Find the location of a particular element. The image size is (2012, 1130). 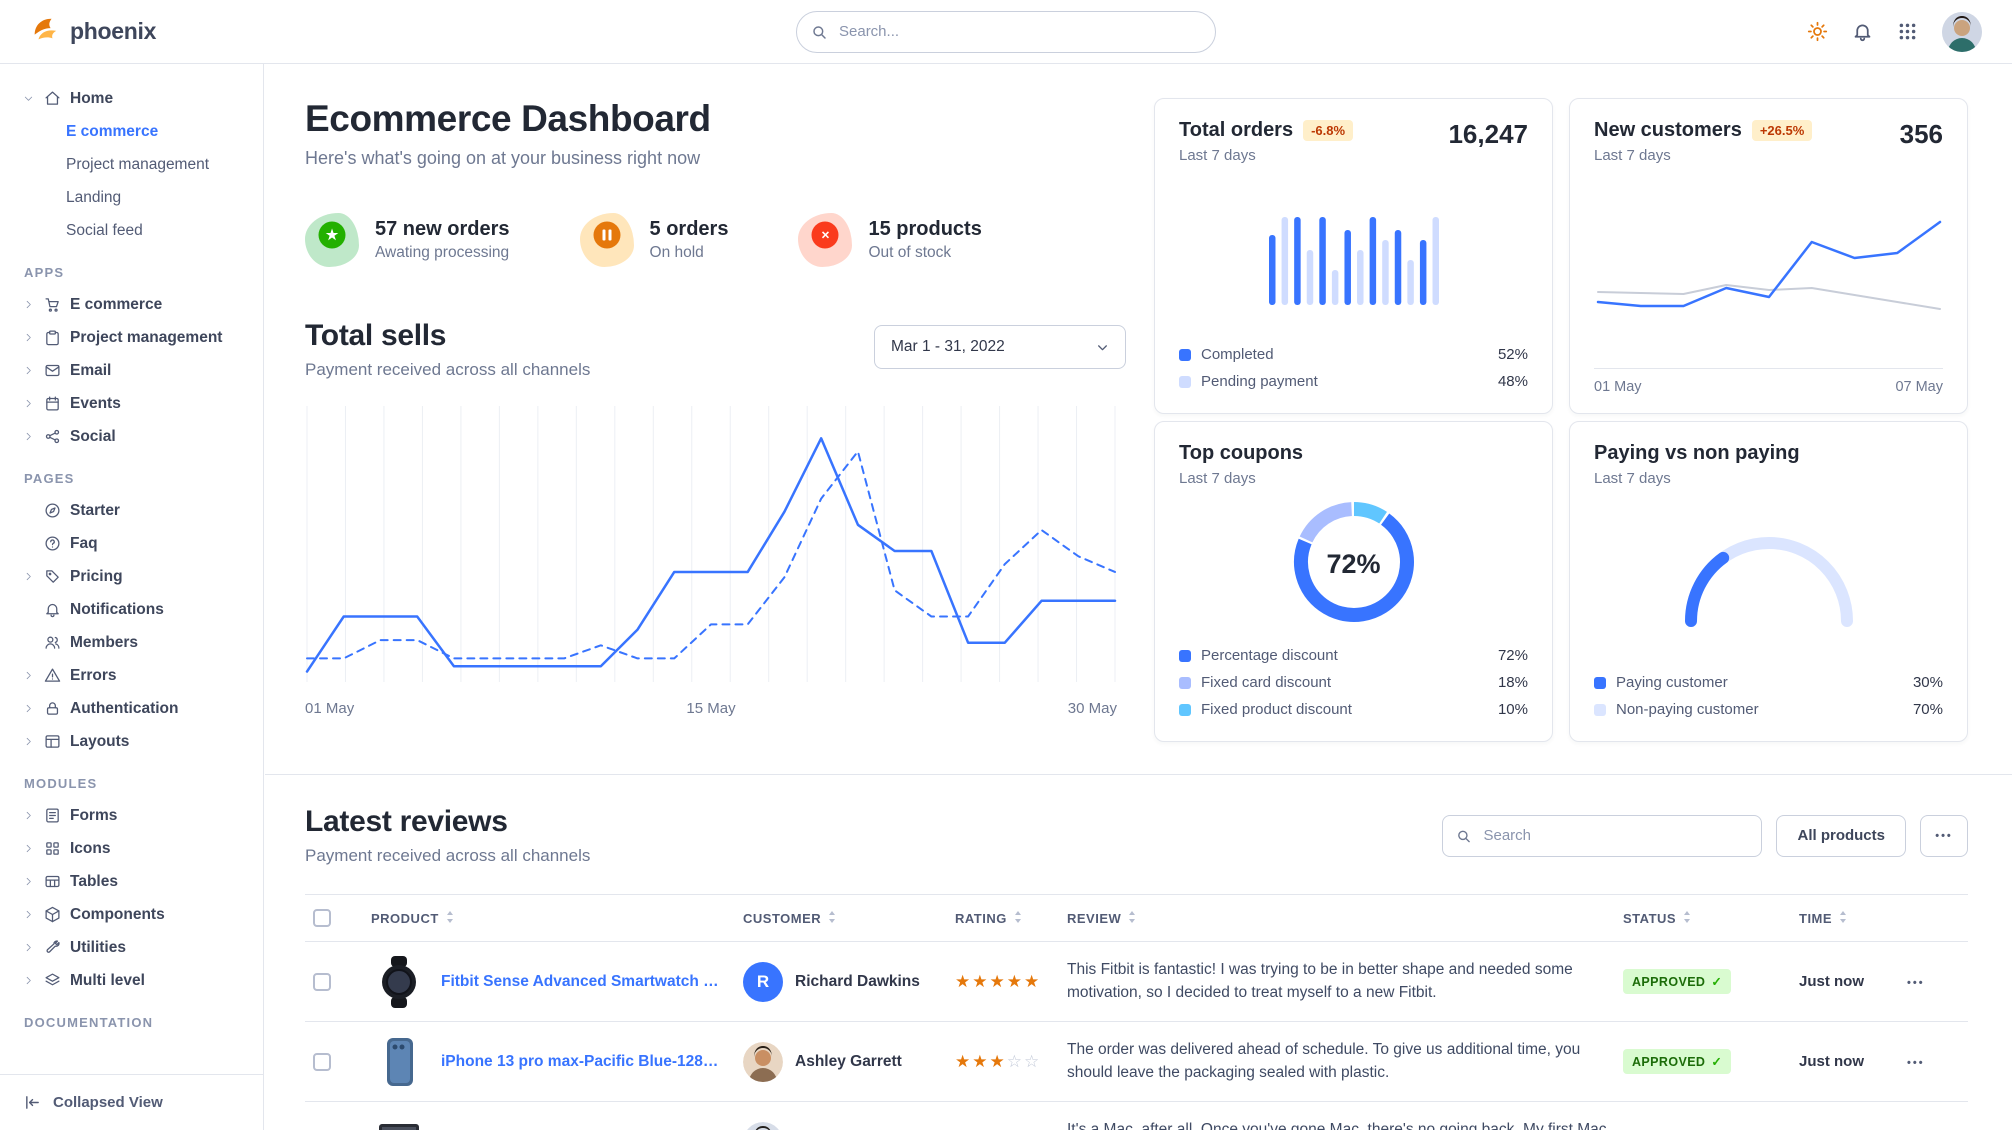

sidebar-item-faq: Faq is located at coordinates (133, 543).